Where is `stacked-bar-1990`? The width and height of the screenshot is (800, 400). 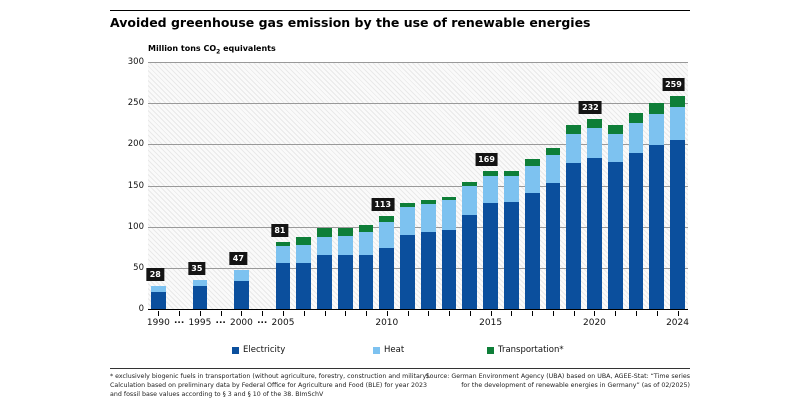 stacked-bar-1990 is located at coordinates (158, 297).